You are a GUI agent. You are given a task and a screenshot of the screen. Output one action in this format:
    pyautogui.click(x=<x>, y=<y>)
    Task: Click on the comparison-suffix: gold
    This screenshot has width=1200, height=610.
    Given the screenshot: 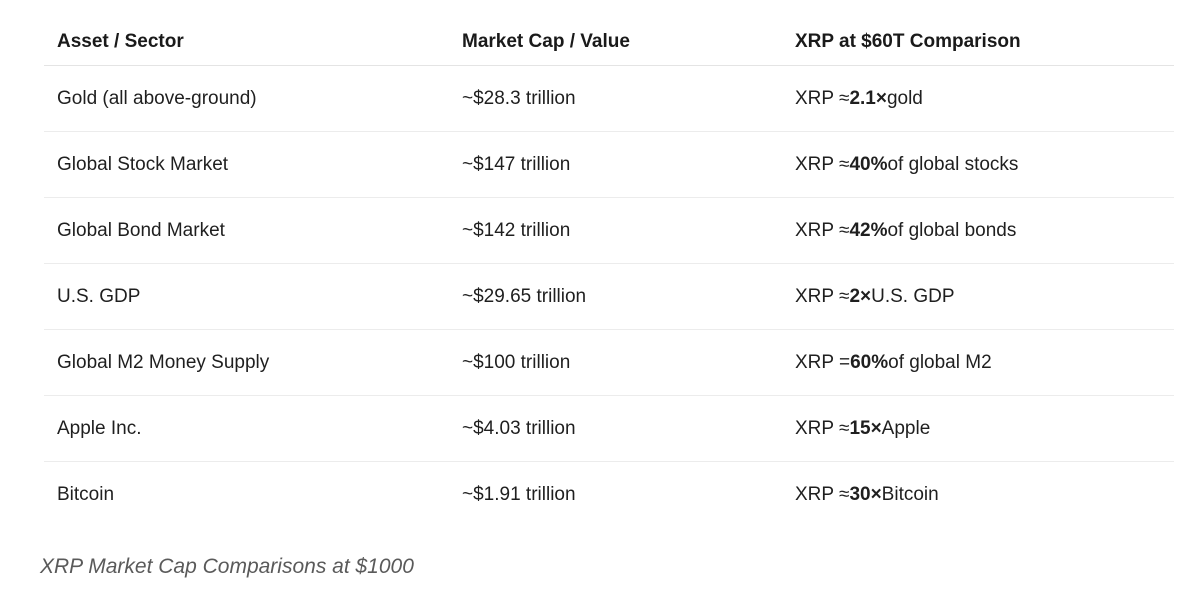 What is the action you would take?
    pyautogui.click(x=904, y=98)
    